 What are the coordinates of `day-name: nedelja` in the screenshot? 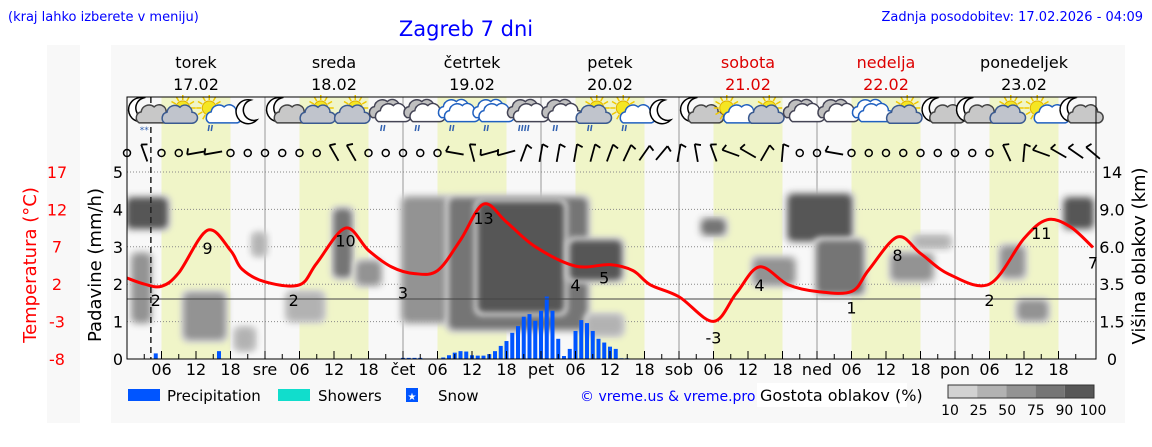 It's located at (886, 62).